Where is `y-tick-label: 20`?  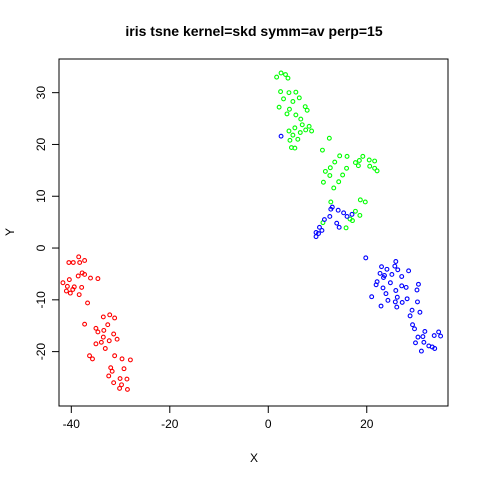
y-tick-label: 20 is located at coordinates (41, 144).